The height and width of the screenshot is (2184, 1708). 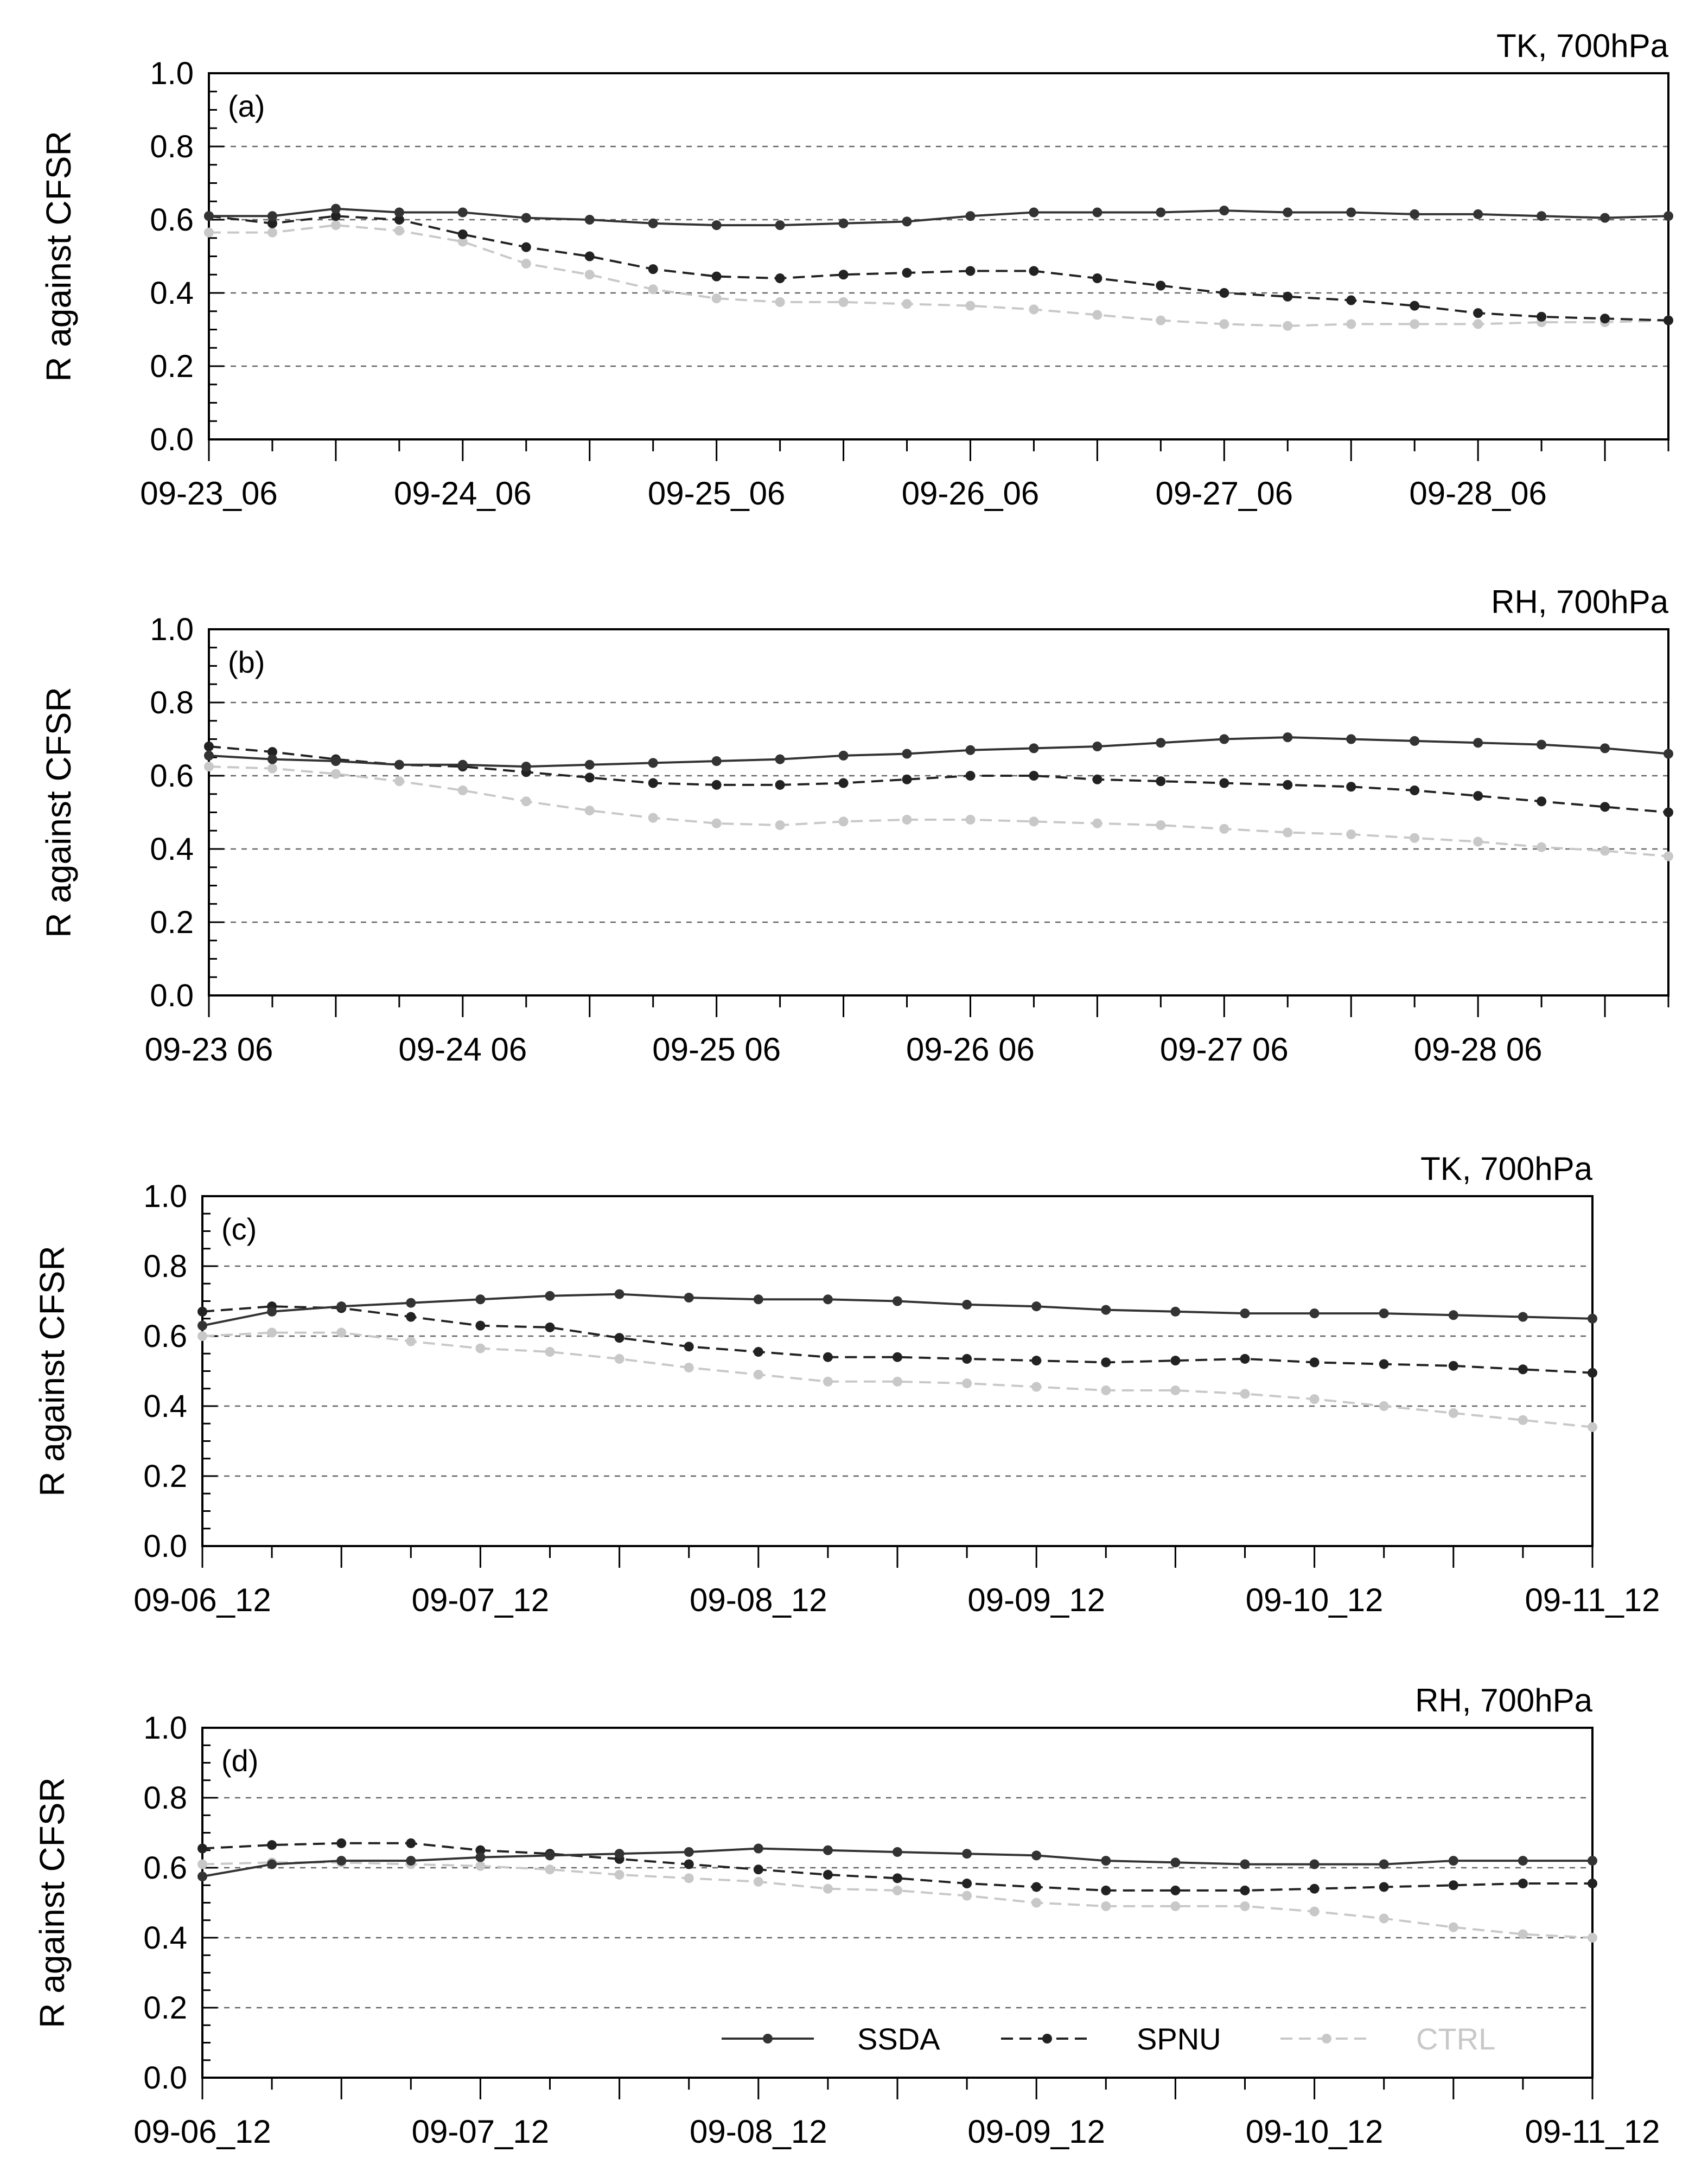 I want to click on y-axis-label: R against CFSR, so click(x=52, y=1371).